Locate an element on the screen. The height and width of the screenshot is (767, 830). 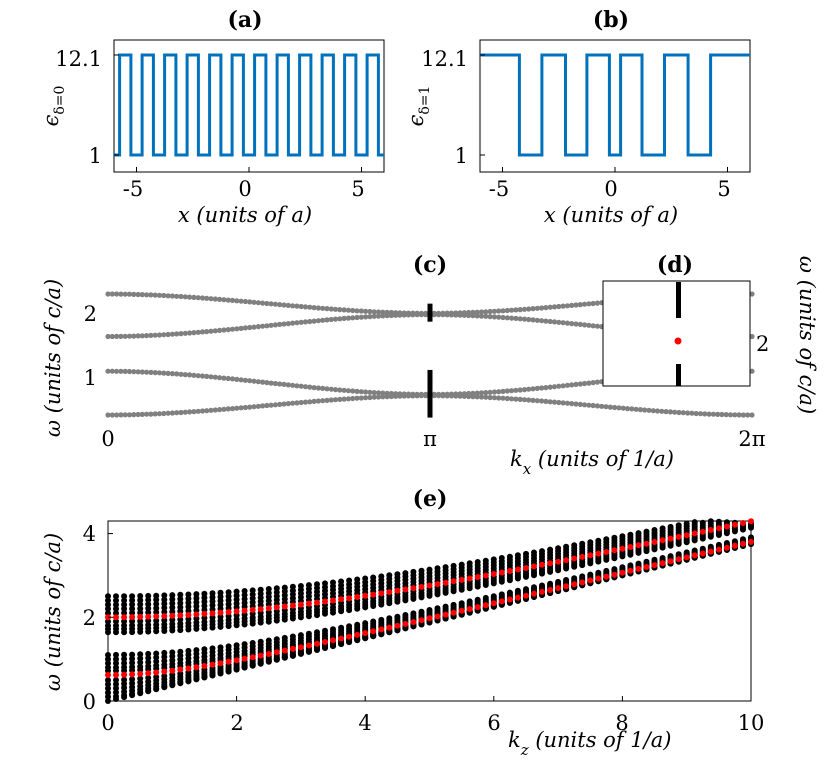
panel-a-xtick-0: 0 is located at coordinates (244, 189).